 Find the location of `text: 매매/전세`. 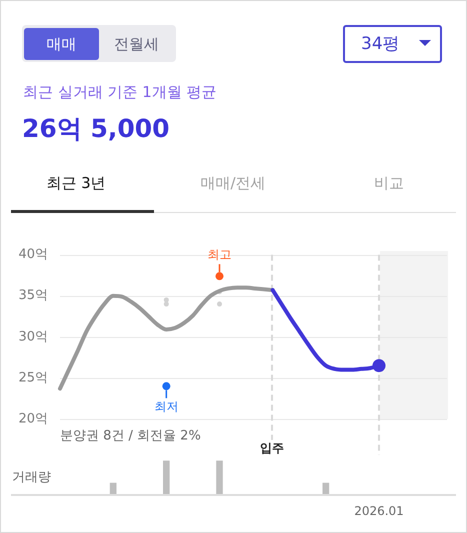

text: 매매/전세 is located at coordinates (233, 183).